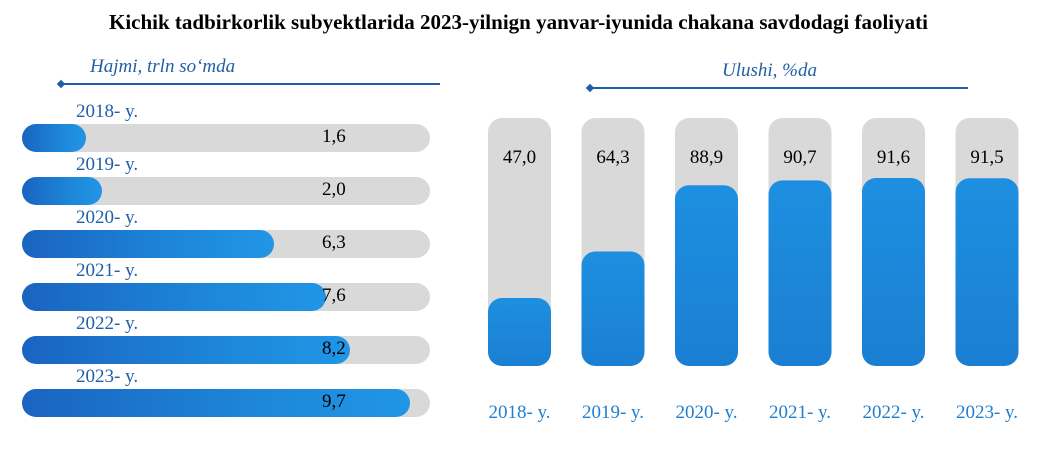  What do you see at coordinates (779, 88) in the screenshot?
I see `right-caption-line` at bounding box center [779, 88].